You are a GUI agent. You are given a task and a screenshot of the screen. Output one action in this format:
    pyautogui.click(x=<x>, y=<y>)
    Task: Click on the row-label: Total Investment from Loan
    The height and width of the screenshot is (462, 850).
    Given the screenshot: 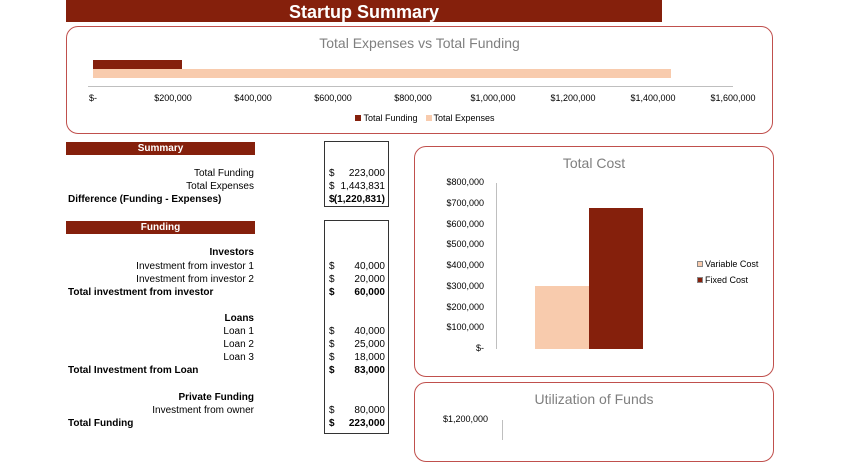 What is the action you would take?
    pyautogui.click(x=133, y=370)
    